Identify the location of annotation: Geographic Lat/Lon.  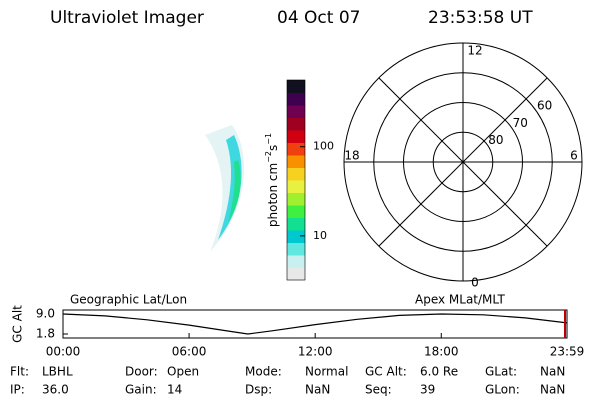
(128, 300).